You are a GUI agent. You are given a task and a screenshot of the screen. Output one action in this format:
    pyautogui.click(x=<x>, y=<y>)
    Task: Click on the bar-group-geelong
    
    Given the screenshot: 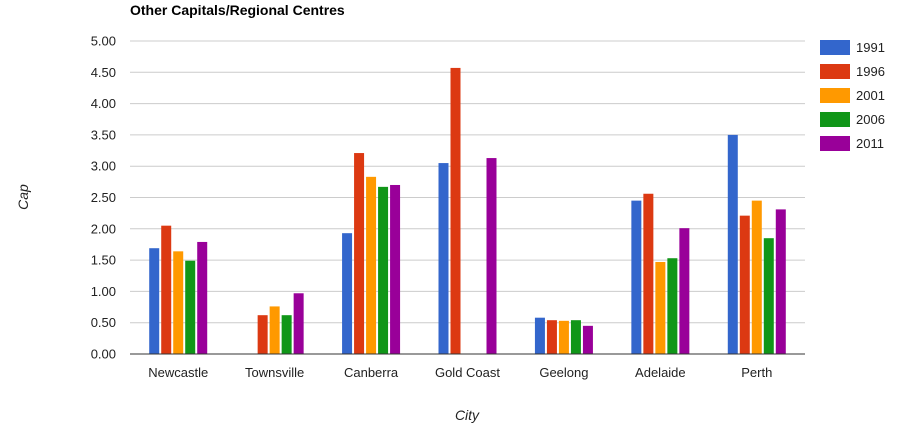 What is the action you would take?
    pyautogui.click(x=563, y=335)
    